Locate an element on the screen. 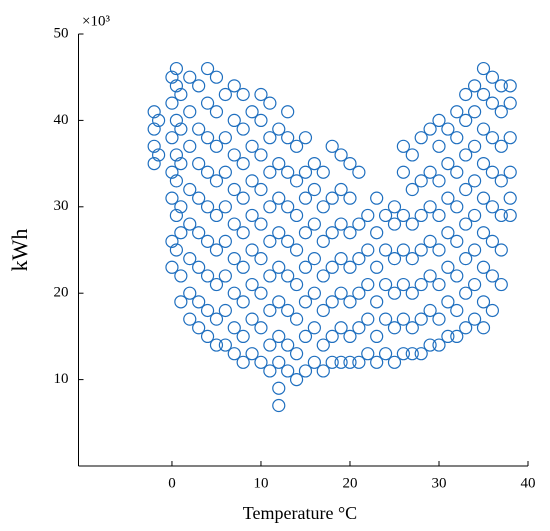 The image size is (550, 531). y-tick-label: 30 is located at coordinates (61, 206).